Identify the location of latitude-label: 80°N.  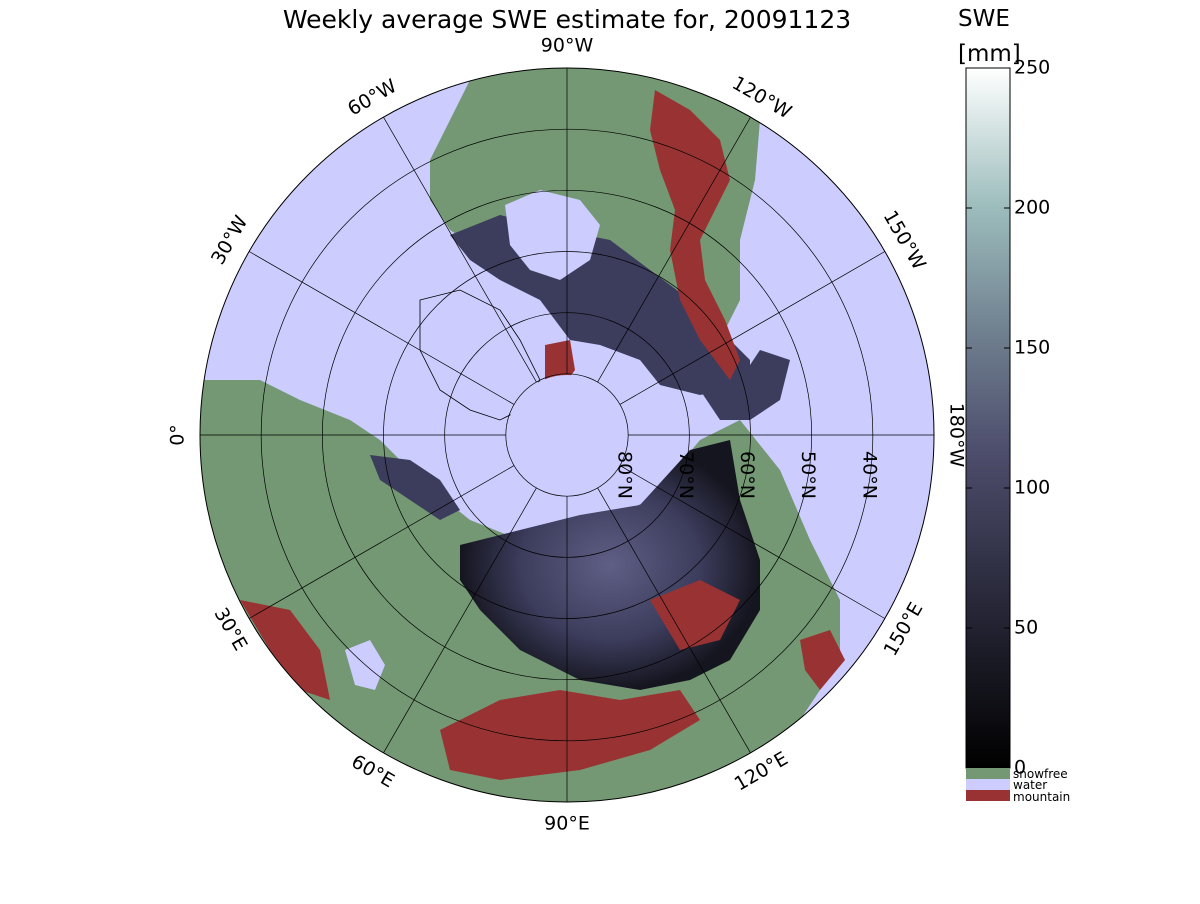
(625, 475).